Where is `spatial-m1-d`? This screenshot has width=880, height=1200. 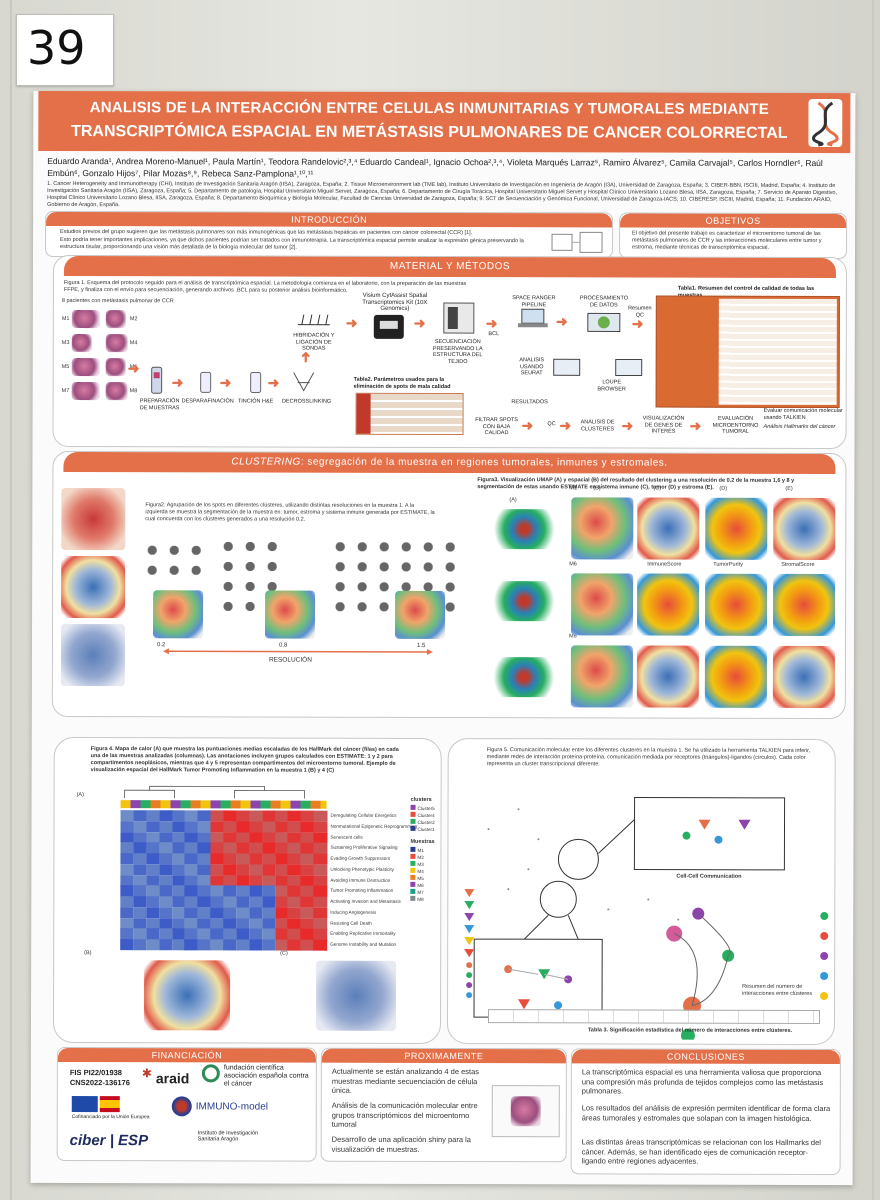 spatial-m1-d is located at coordinates (736, 528).